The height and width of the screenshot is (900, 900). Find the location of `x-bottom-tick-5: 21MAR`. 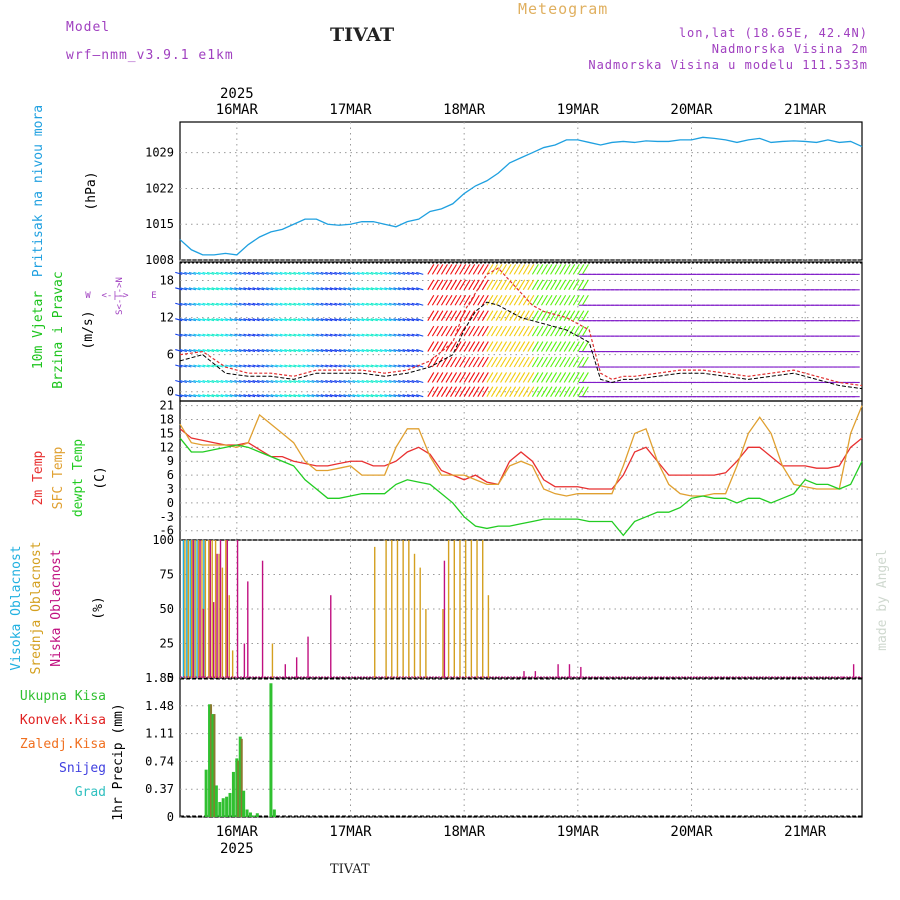

x-bottom-tick-5: 21MAR is located at coordinates (805, 832).